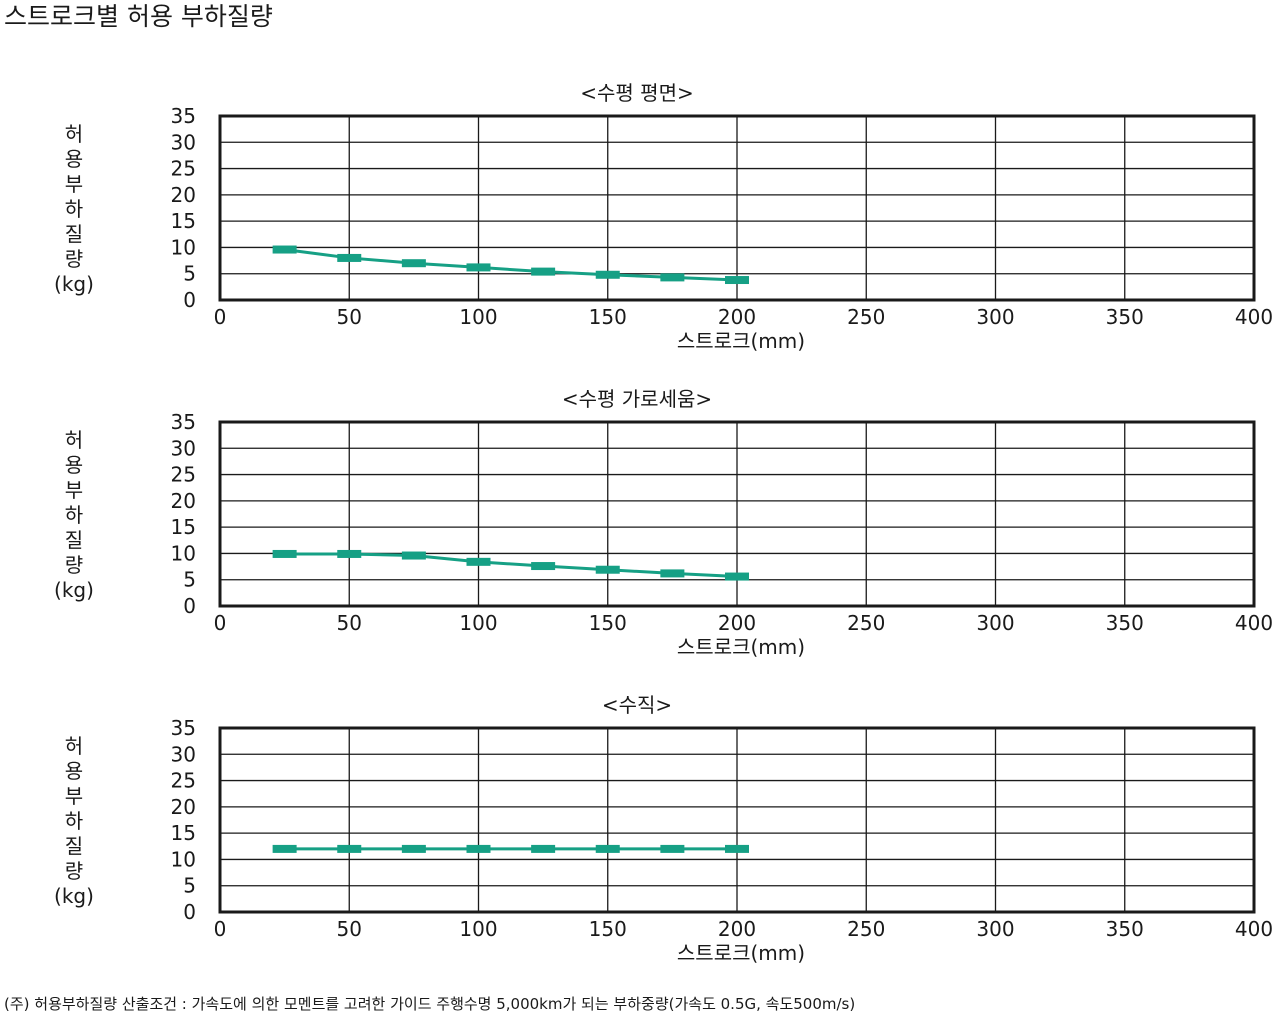 The image size is (1280, 1018). I want to click on chart-title: <수직>, so click(637, 705).